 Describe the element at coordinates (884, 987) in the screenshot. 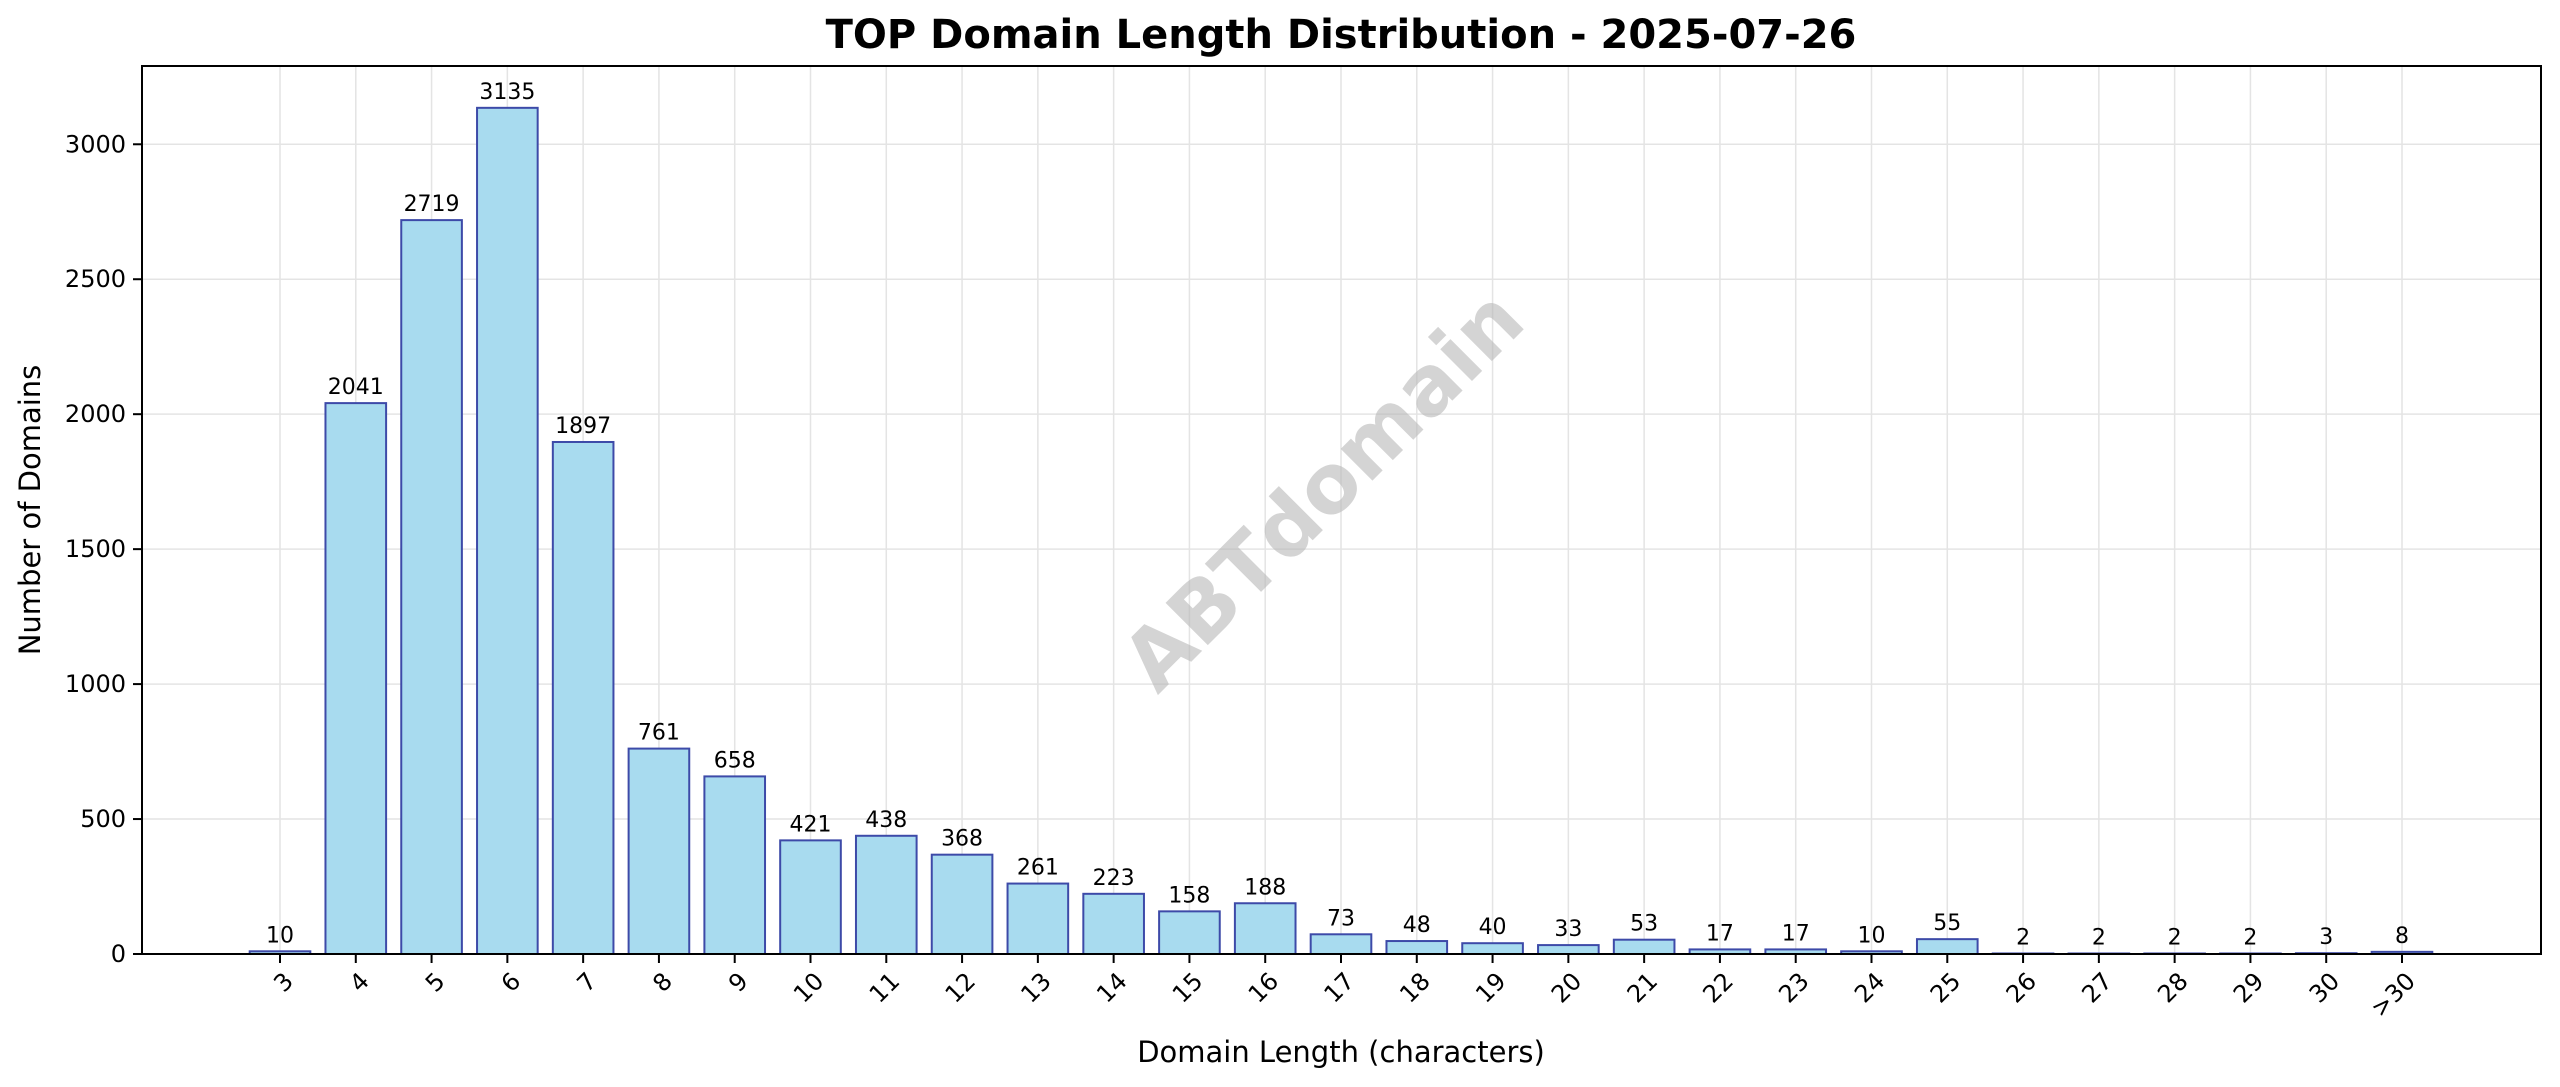

I see `x-tick-label: 11` at that location.